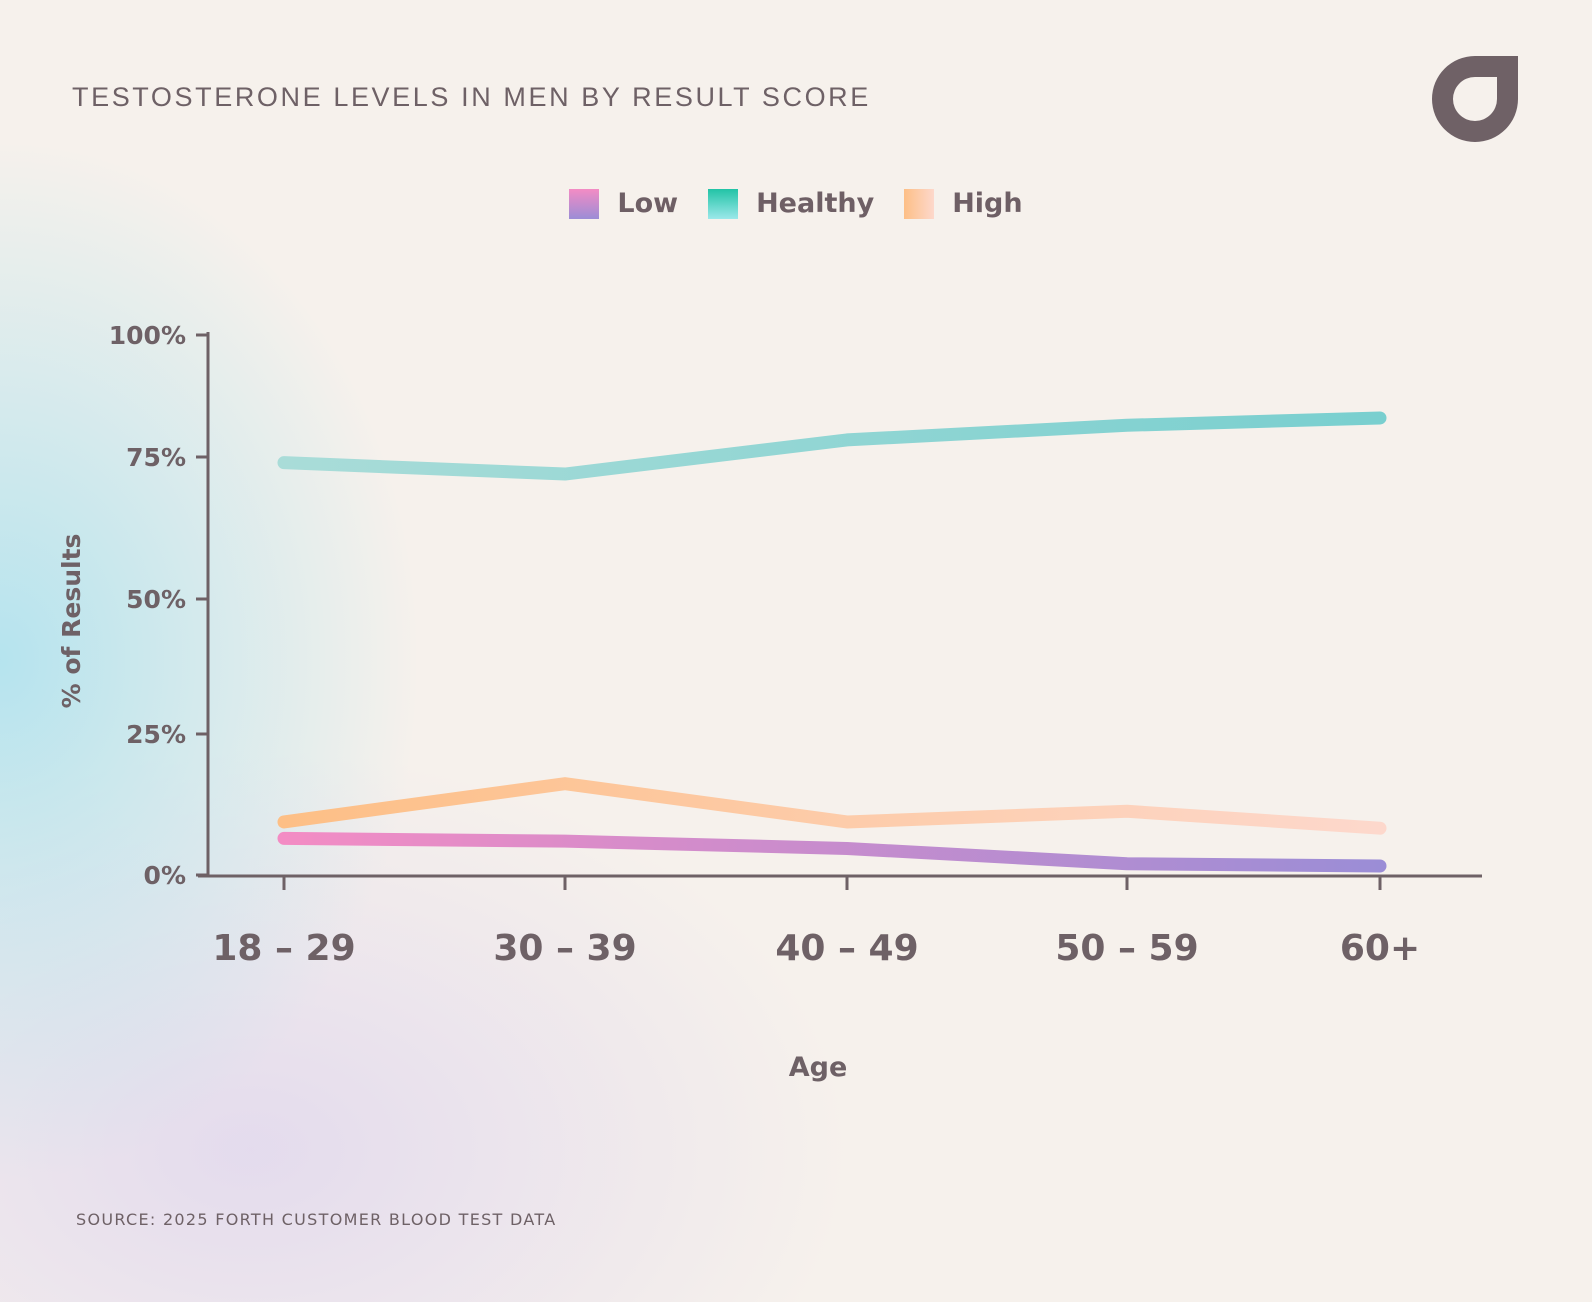 The width and height of the screenshot is (1592, 1302). I want to click on y-tick-label: 0%, so click(165, 875).